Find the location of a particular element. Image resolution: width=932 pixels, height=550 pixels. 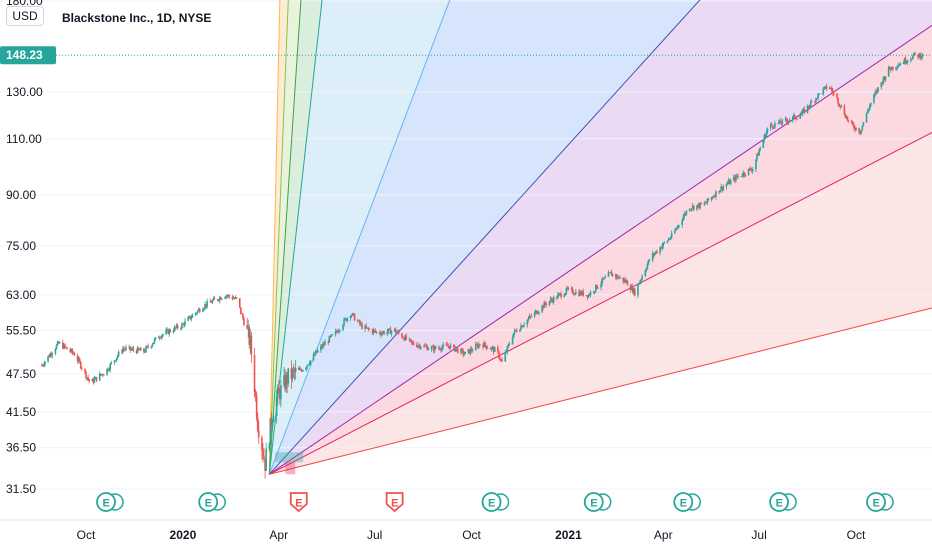

chart-title: Blackstone Inc., 1D, NYSE is located at coordinates (136, 18).